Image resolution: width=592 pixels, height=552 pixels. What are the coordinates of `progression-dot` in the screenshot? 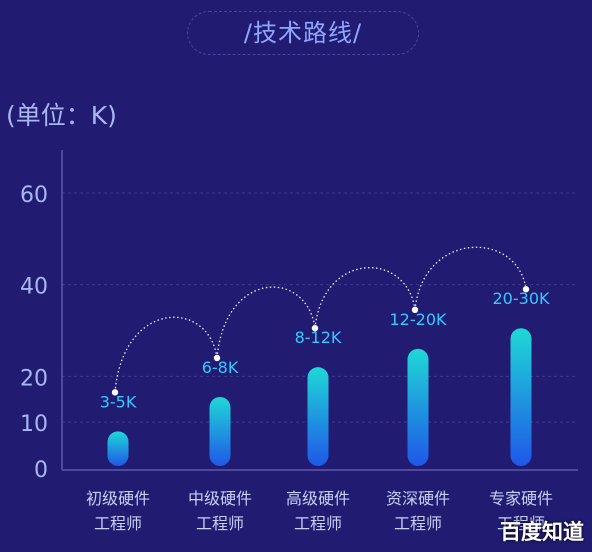 It's located at (526, 289).